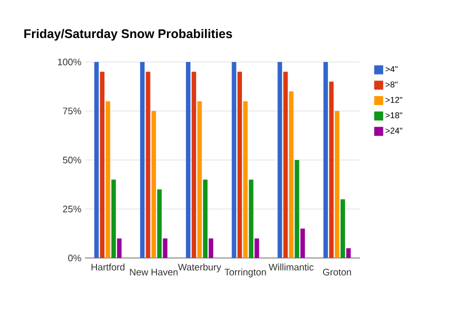 This screenshot has height=320, width=450. Describe the element at coordinates (392, 84) in the screenshot. I see `legend-label: >8"` at that location.